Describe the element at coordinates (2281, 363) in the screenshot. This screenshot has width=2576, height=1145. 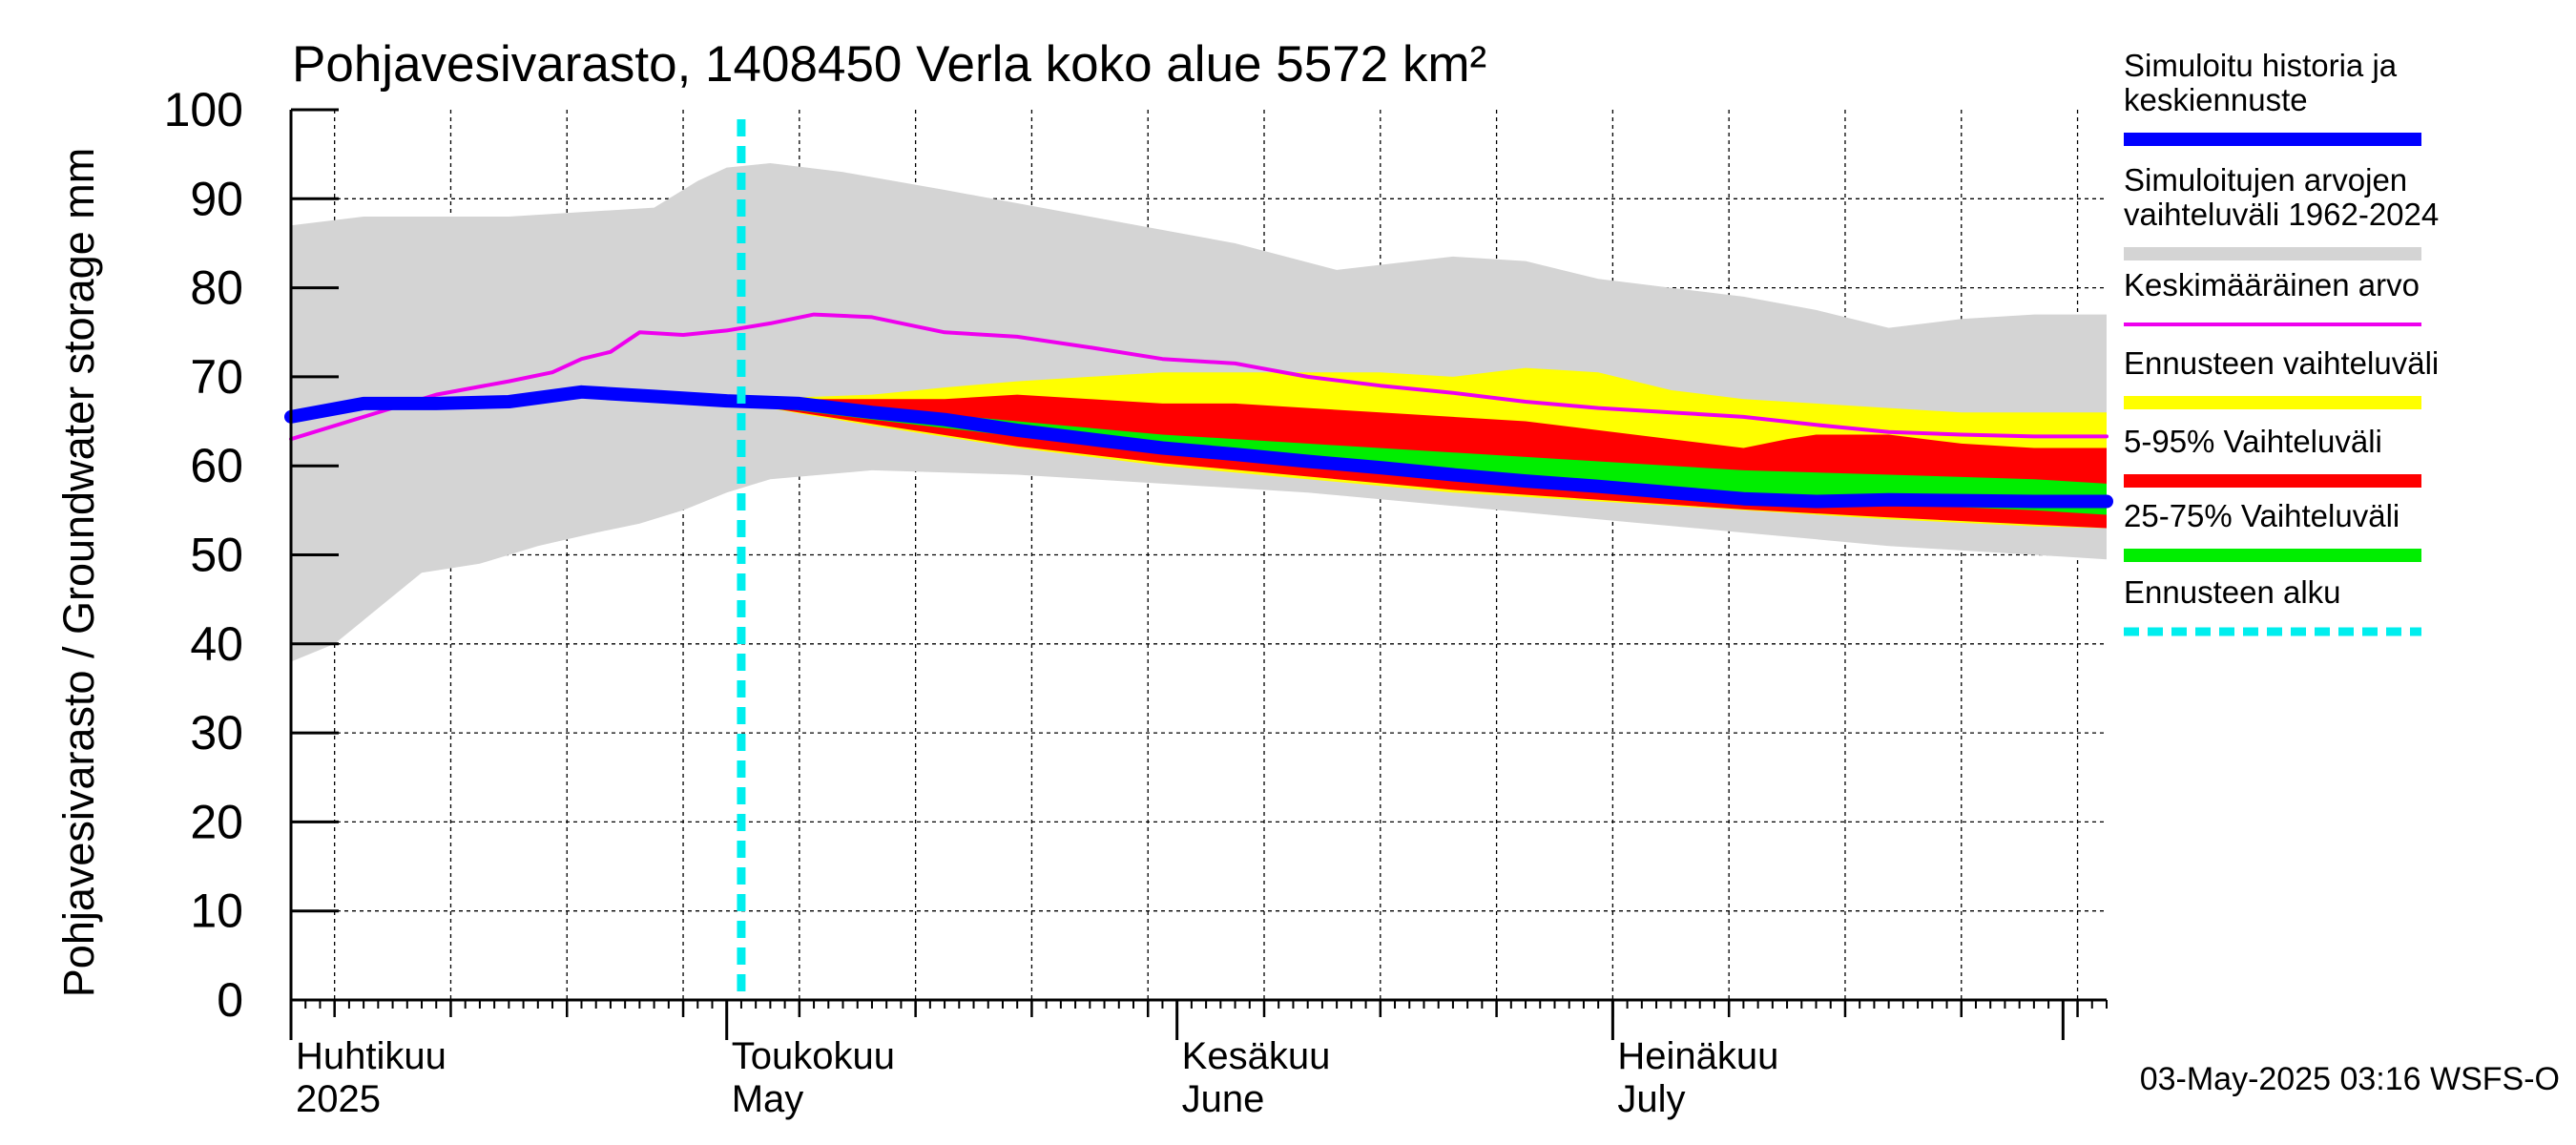
I see `legend-label: Ennusteen vaihteluväli` at that location.